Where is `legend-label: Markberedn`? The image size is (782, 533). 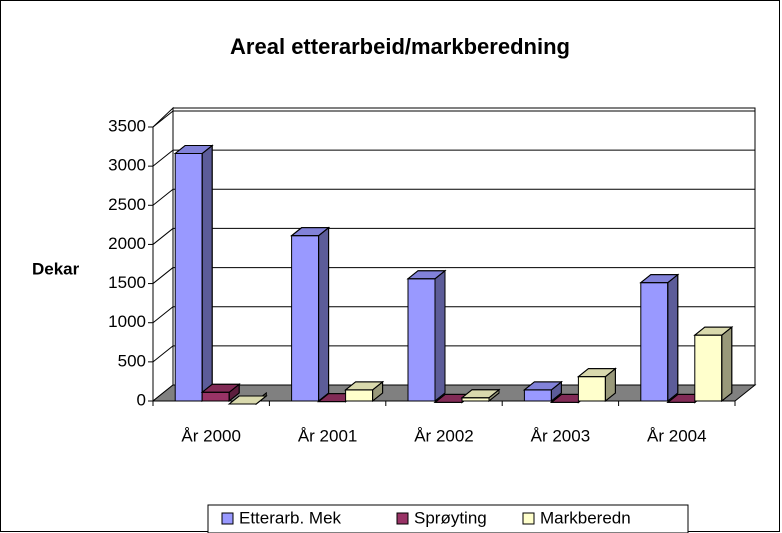 legend-label: Markberedn is located at coordinates (585, 517).